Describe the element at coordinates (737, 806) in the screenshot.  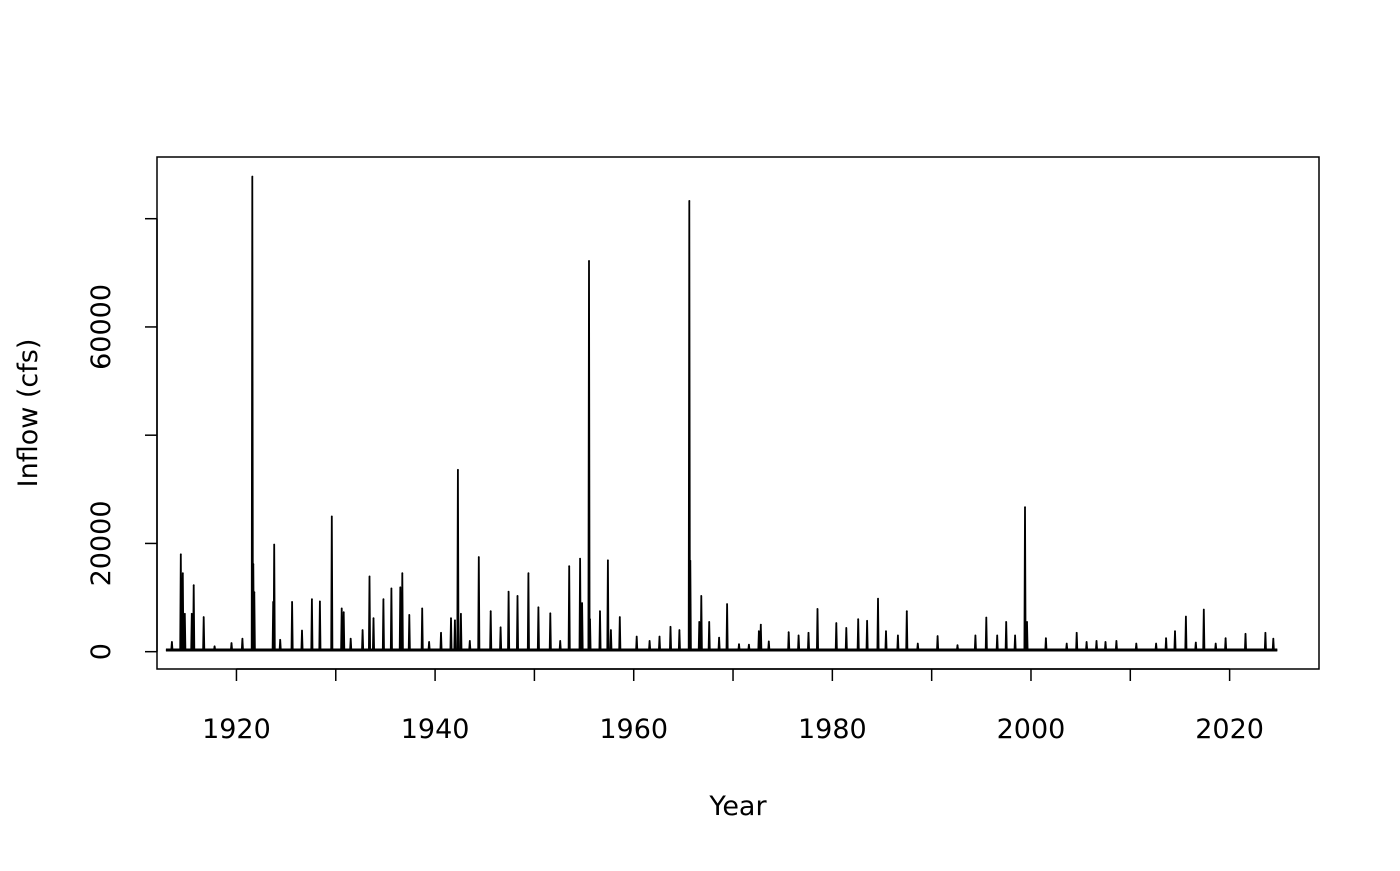
I see `x-axis-title: Year` at that location.